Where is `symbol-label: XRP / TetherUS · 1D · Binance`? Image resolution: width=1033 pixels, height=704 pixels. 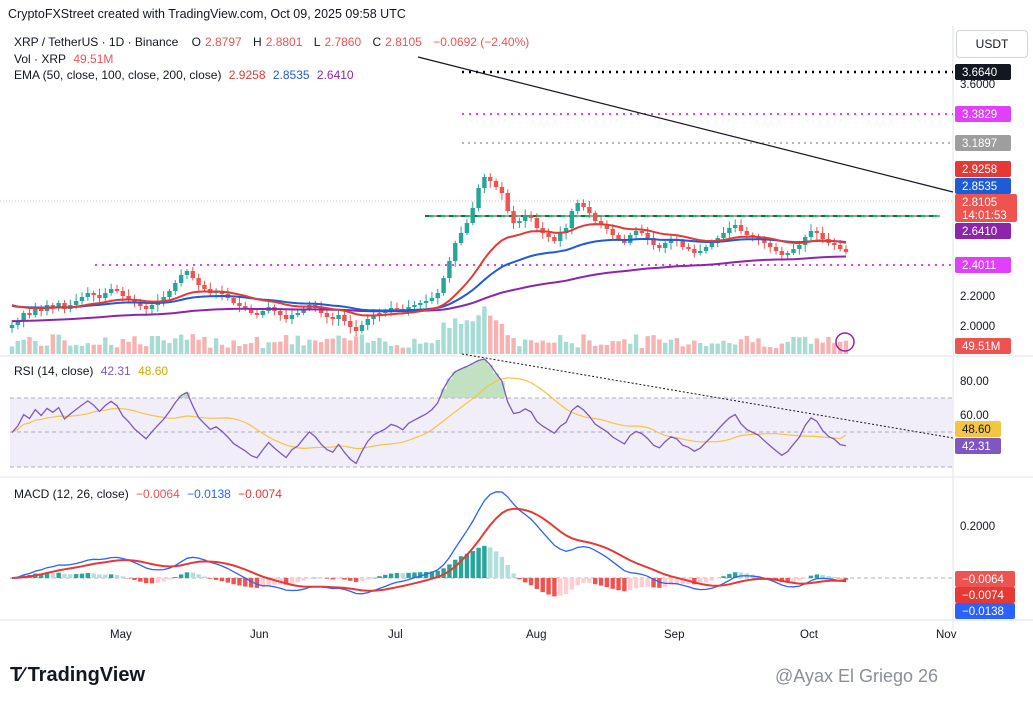 symbol-label: XRP / TetherUS · 1D · Binance is located at coordinates (96, 42).